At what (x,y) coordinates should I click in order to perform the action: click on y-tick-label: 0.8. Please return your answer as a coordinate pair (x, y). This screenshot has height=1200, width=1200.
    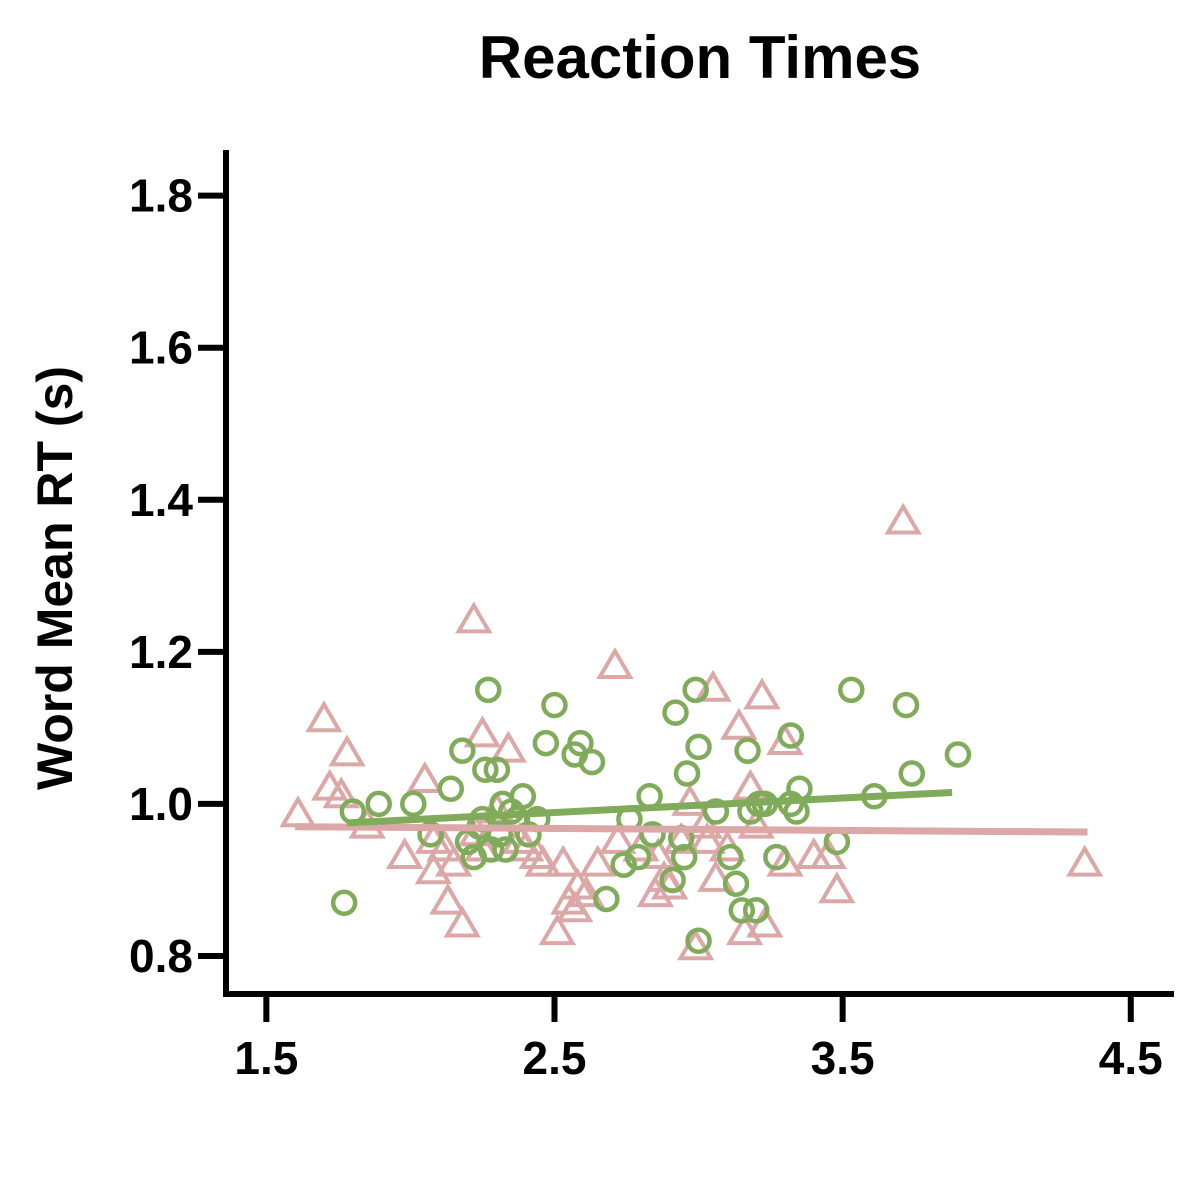
    Looking at the image, I should click on (161, 956).